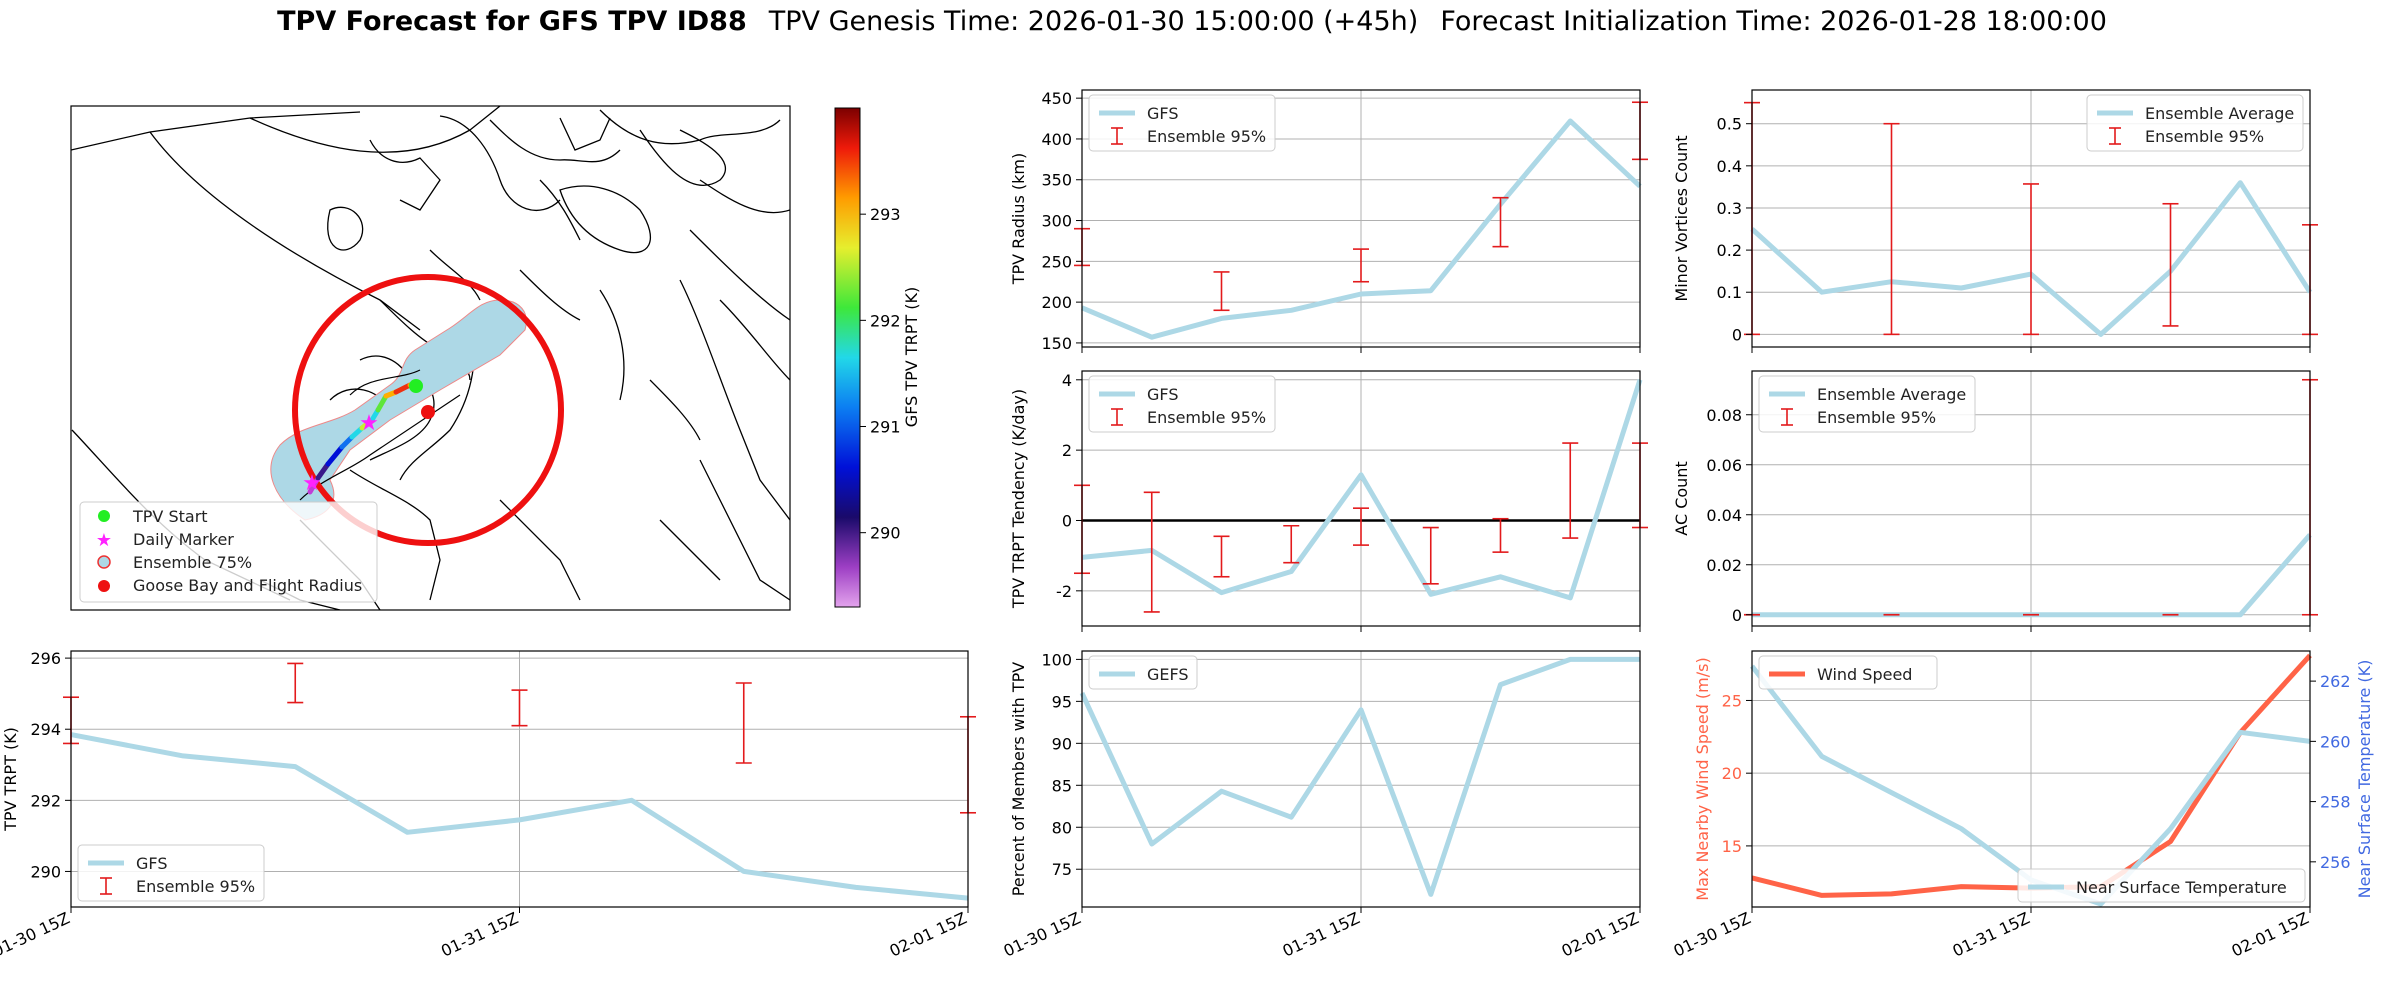 Image resolution: width=2384 pixels, height=982 pixels. Describe the element at coordinates (1732, 700) in the screenshot. I see `y-tick-label: 25` at that location.